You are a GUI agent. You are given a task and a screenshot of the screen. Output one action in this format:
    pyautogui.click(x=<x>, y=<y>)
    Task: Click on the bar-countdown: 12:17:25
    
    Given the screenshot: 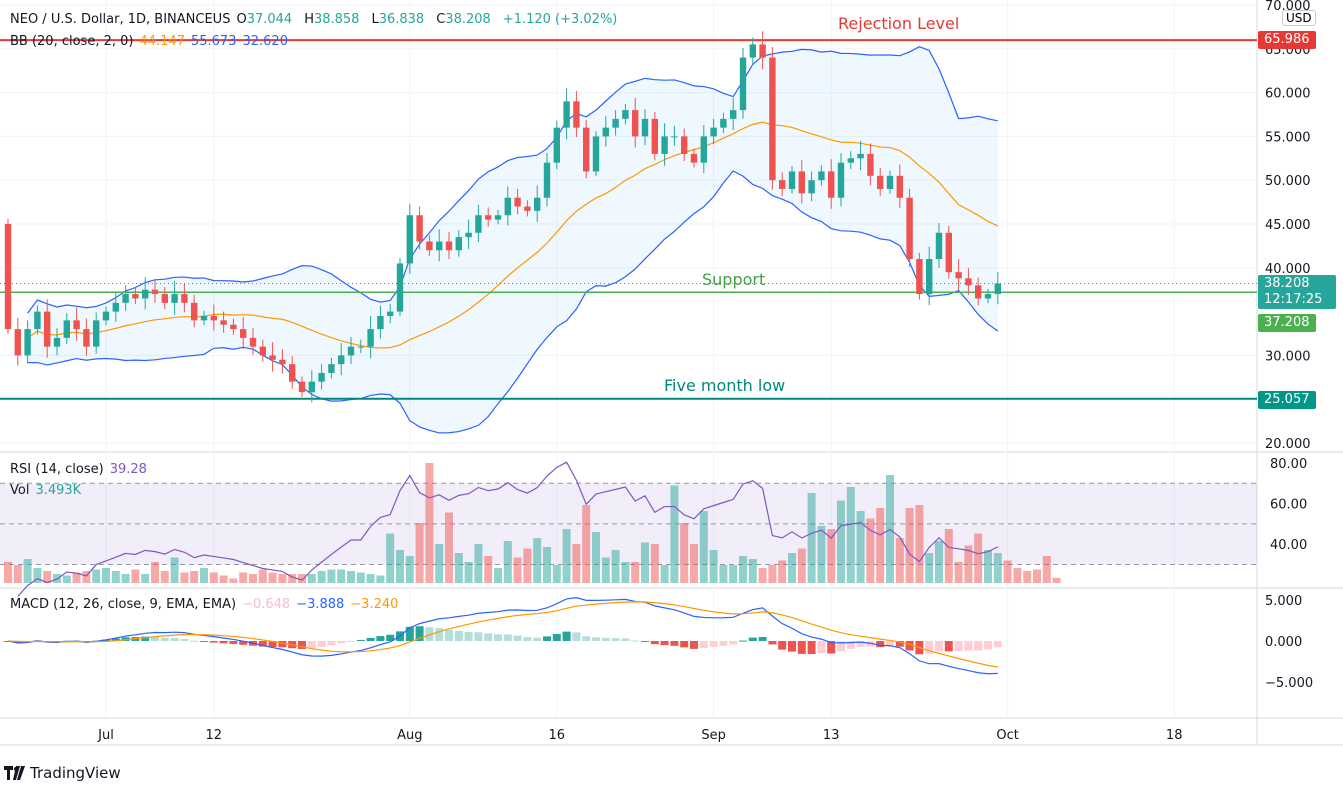 What is the action you would take?
    pyautogui.click(x=1293, y=299)
    